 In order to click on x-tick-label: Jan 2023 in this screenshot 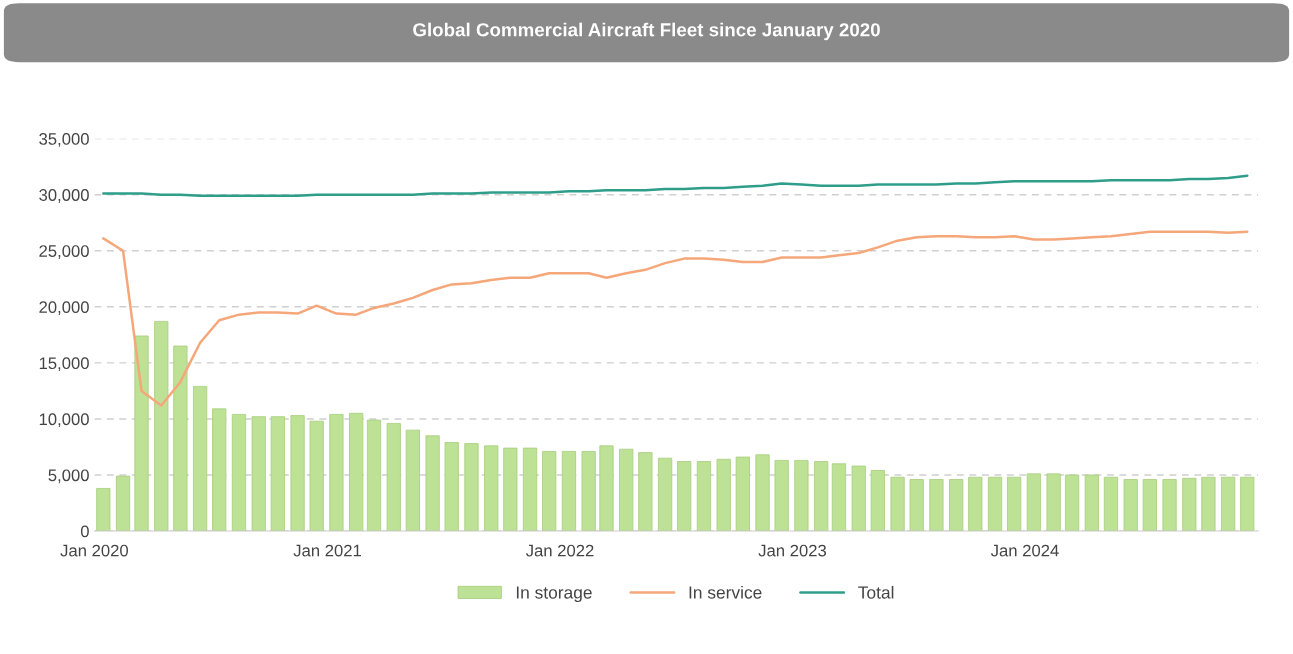, I will do `click(792, 550)`.